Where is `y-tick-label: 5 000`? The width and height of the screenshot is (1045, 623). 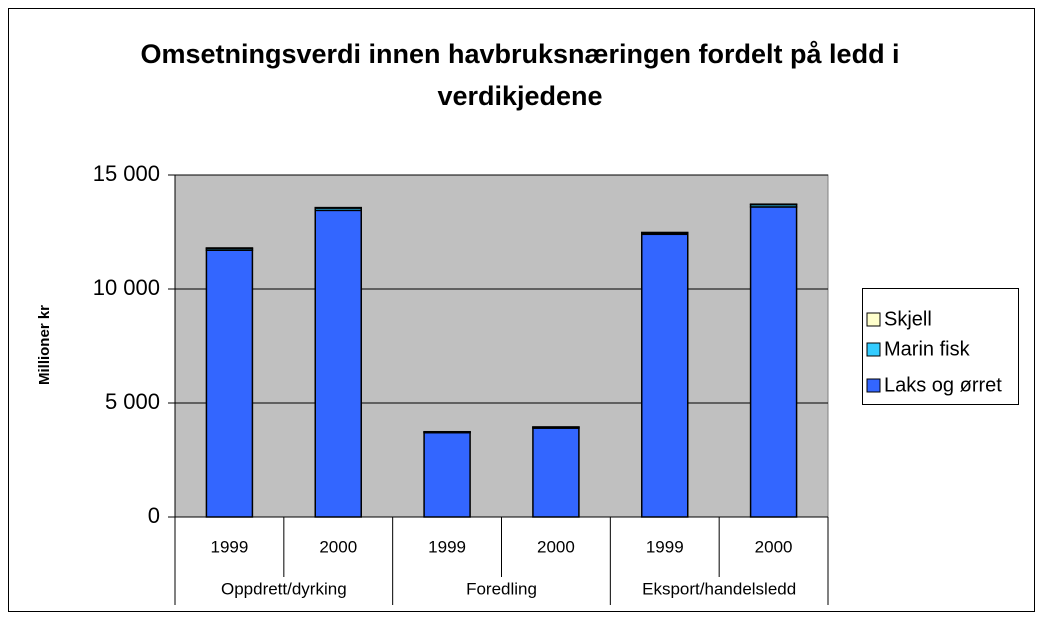 y-tick-label: 5 000 is located at coordinates (132, 401).